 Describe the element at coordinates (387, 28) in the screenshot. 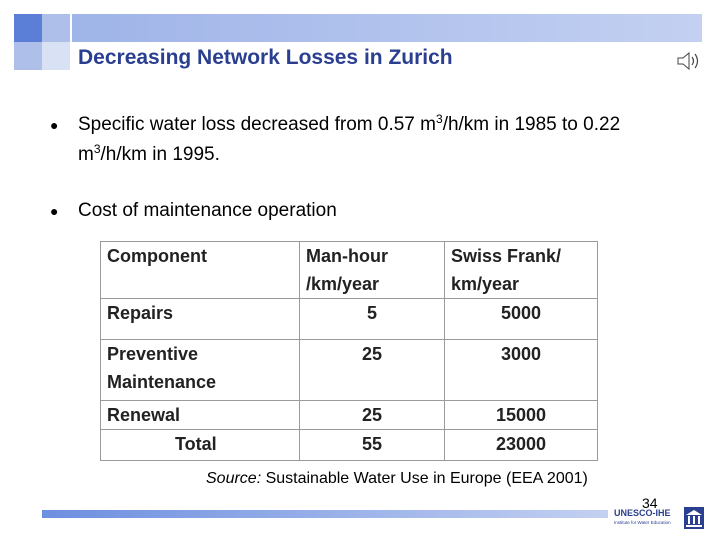

I see `title-bar` at that location.